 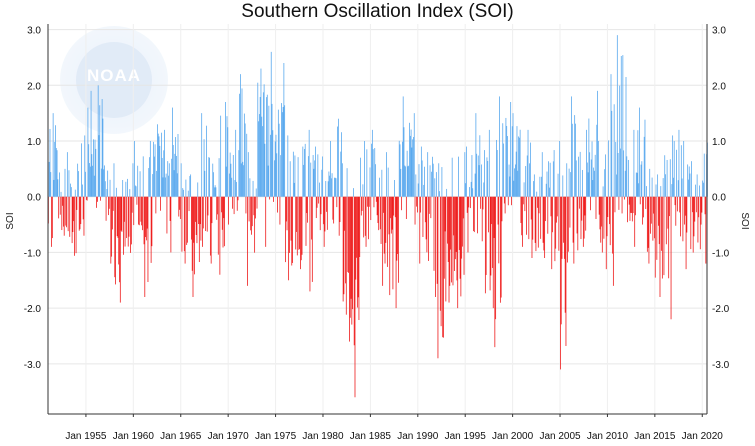 I want to click on x-tick-label: Jan 2005, so click(x=560, y=436).